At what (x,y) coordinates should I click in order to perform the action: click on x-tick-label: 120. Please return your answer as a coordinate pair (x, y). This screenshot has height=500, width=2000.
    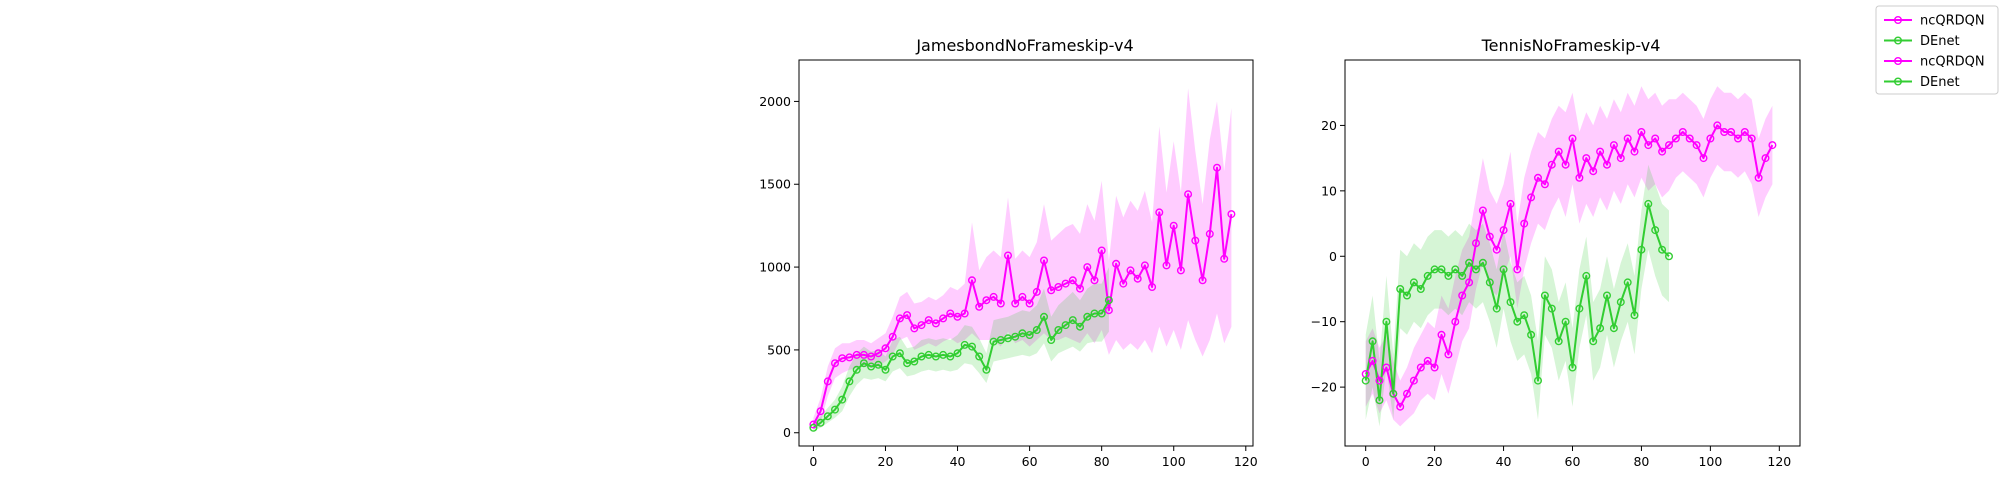
    Looking at the image, I should click on (1246, 461).